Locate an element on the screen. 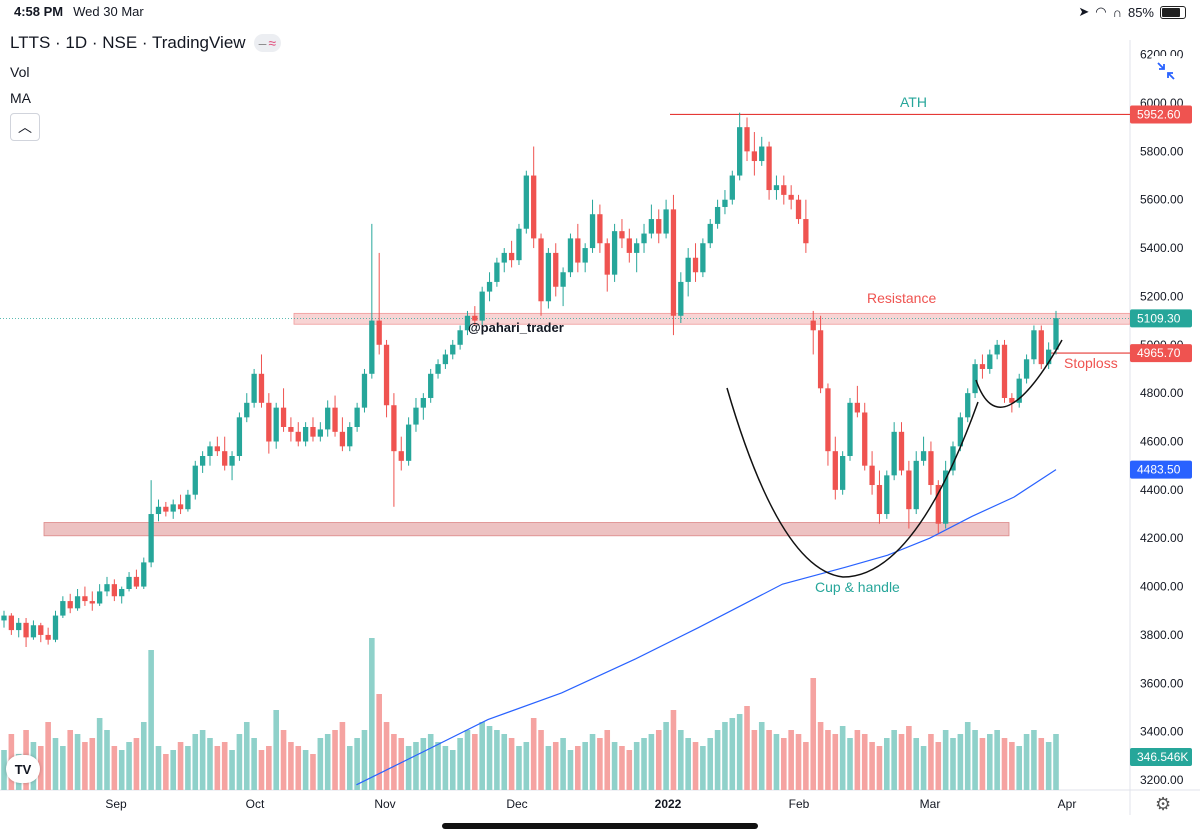  collapse-legend-button: ︿ is located at coordinates (25, 127).